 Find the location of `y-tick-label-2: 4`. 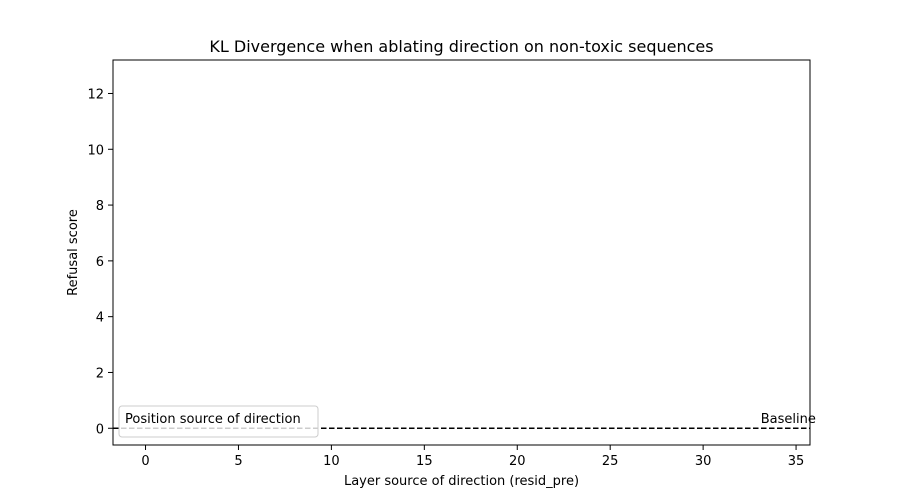

y-tick-label-2: 4 is located at coordinates (100, 318).